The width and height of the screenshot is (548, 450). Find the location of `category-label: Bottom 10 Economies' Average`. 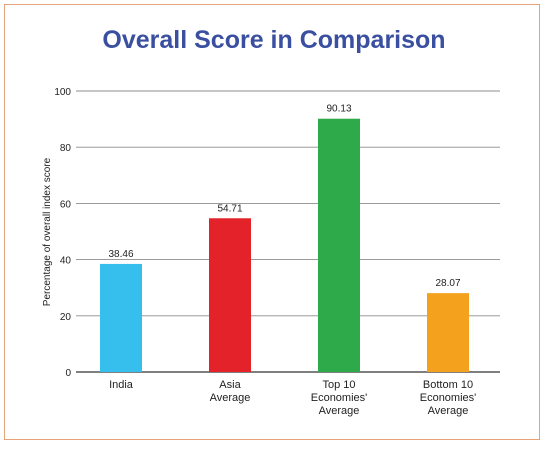

category-label: Bottom 10 Economies' Average is located at coordinates (448, 398).